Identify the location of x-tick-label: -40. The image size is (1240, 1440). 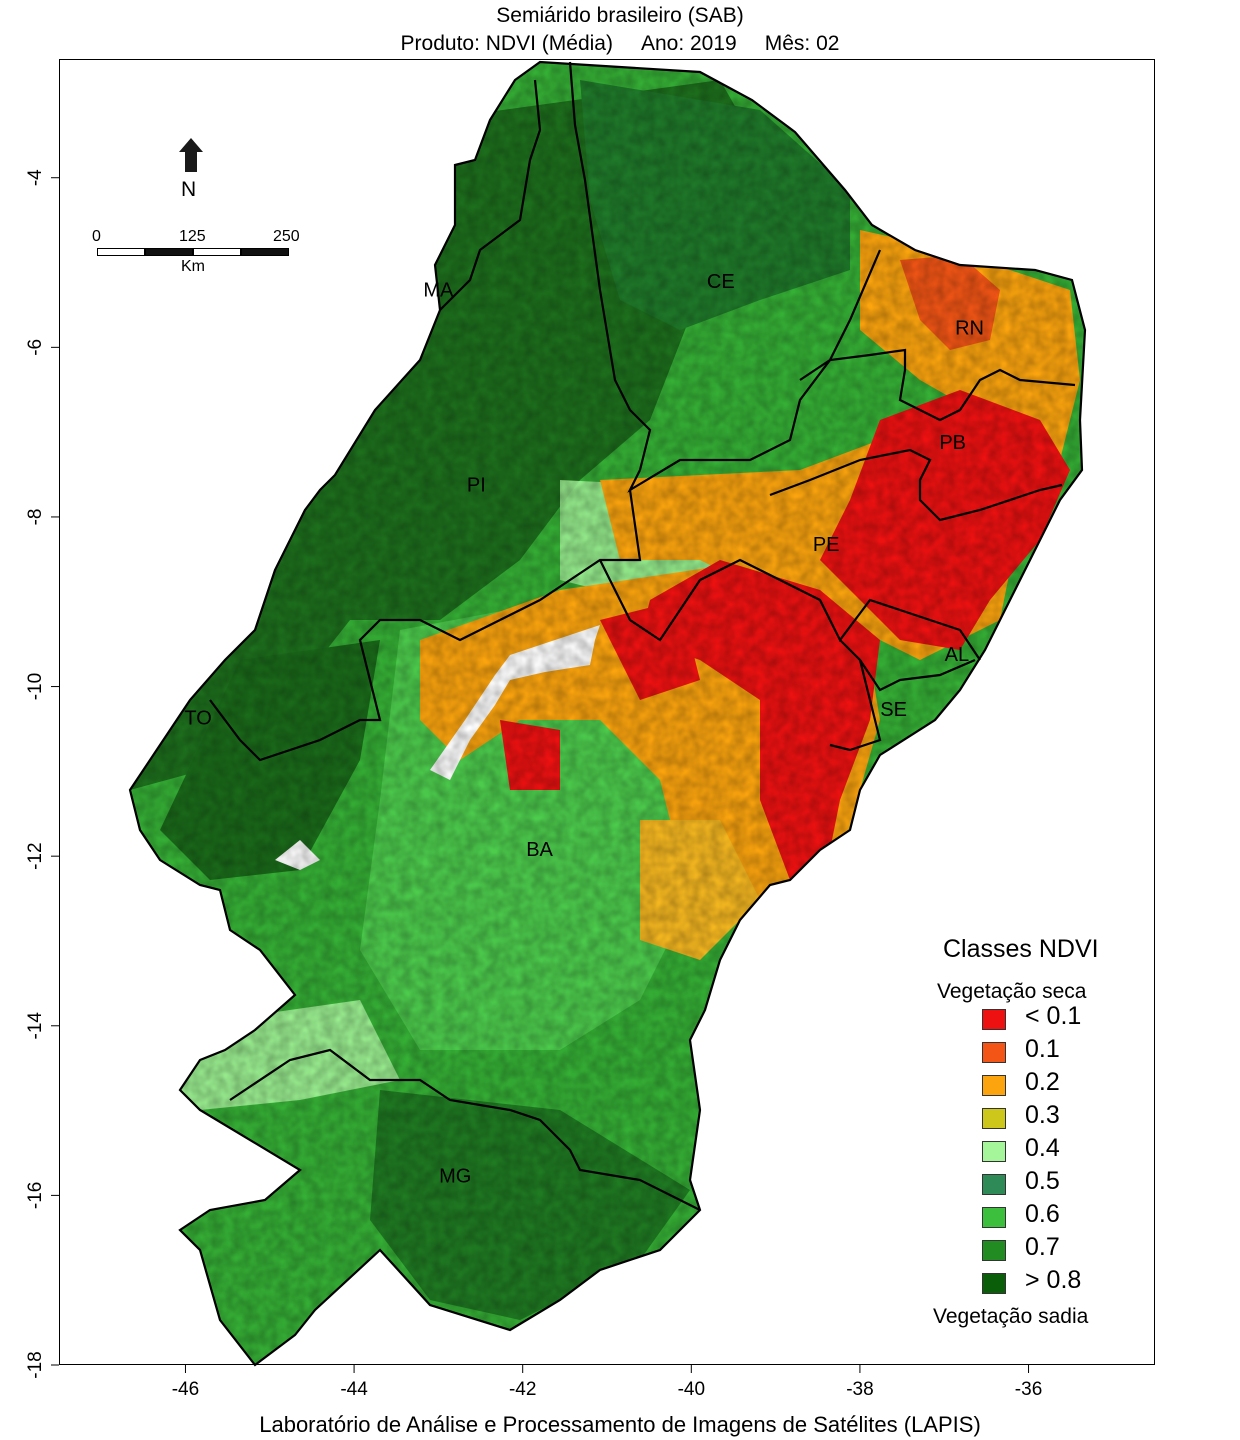
(691, 1389).